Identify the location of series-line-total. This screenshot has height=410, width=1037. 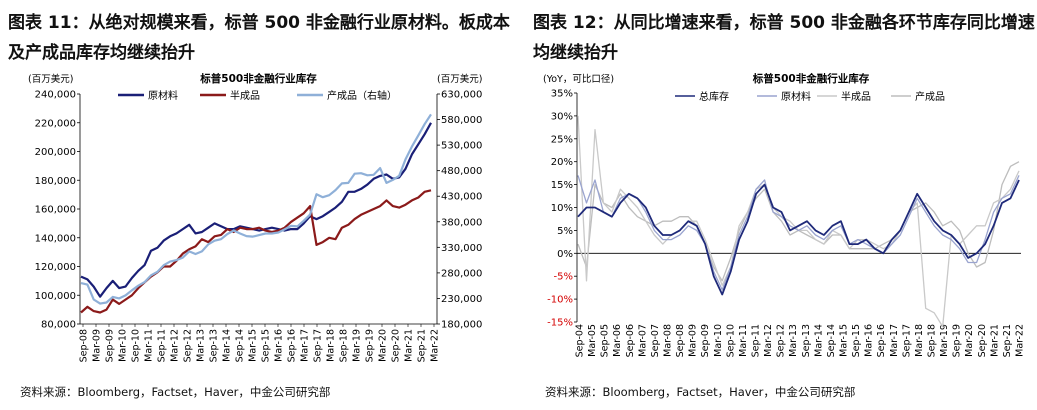
(798, 237).